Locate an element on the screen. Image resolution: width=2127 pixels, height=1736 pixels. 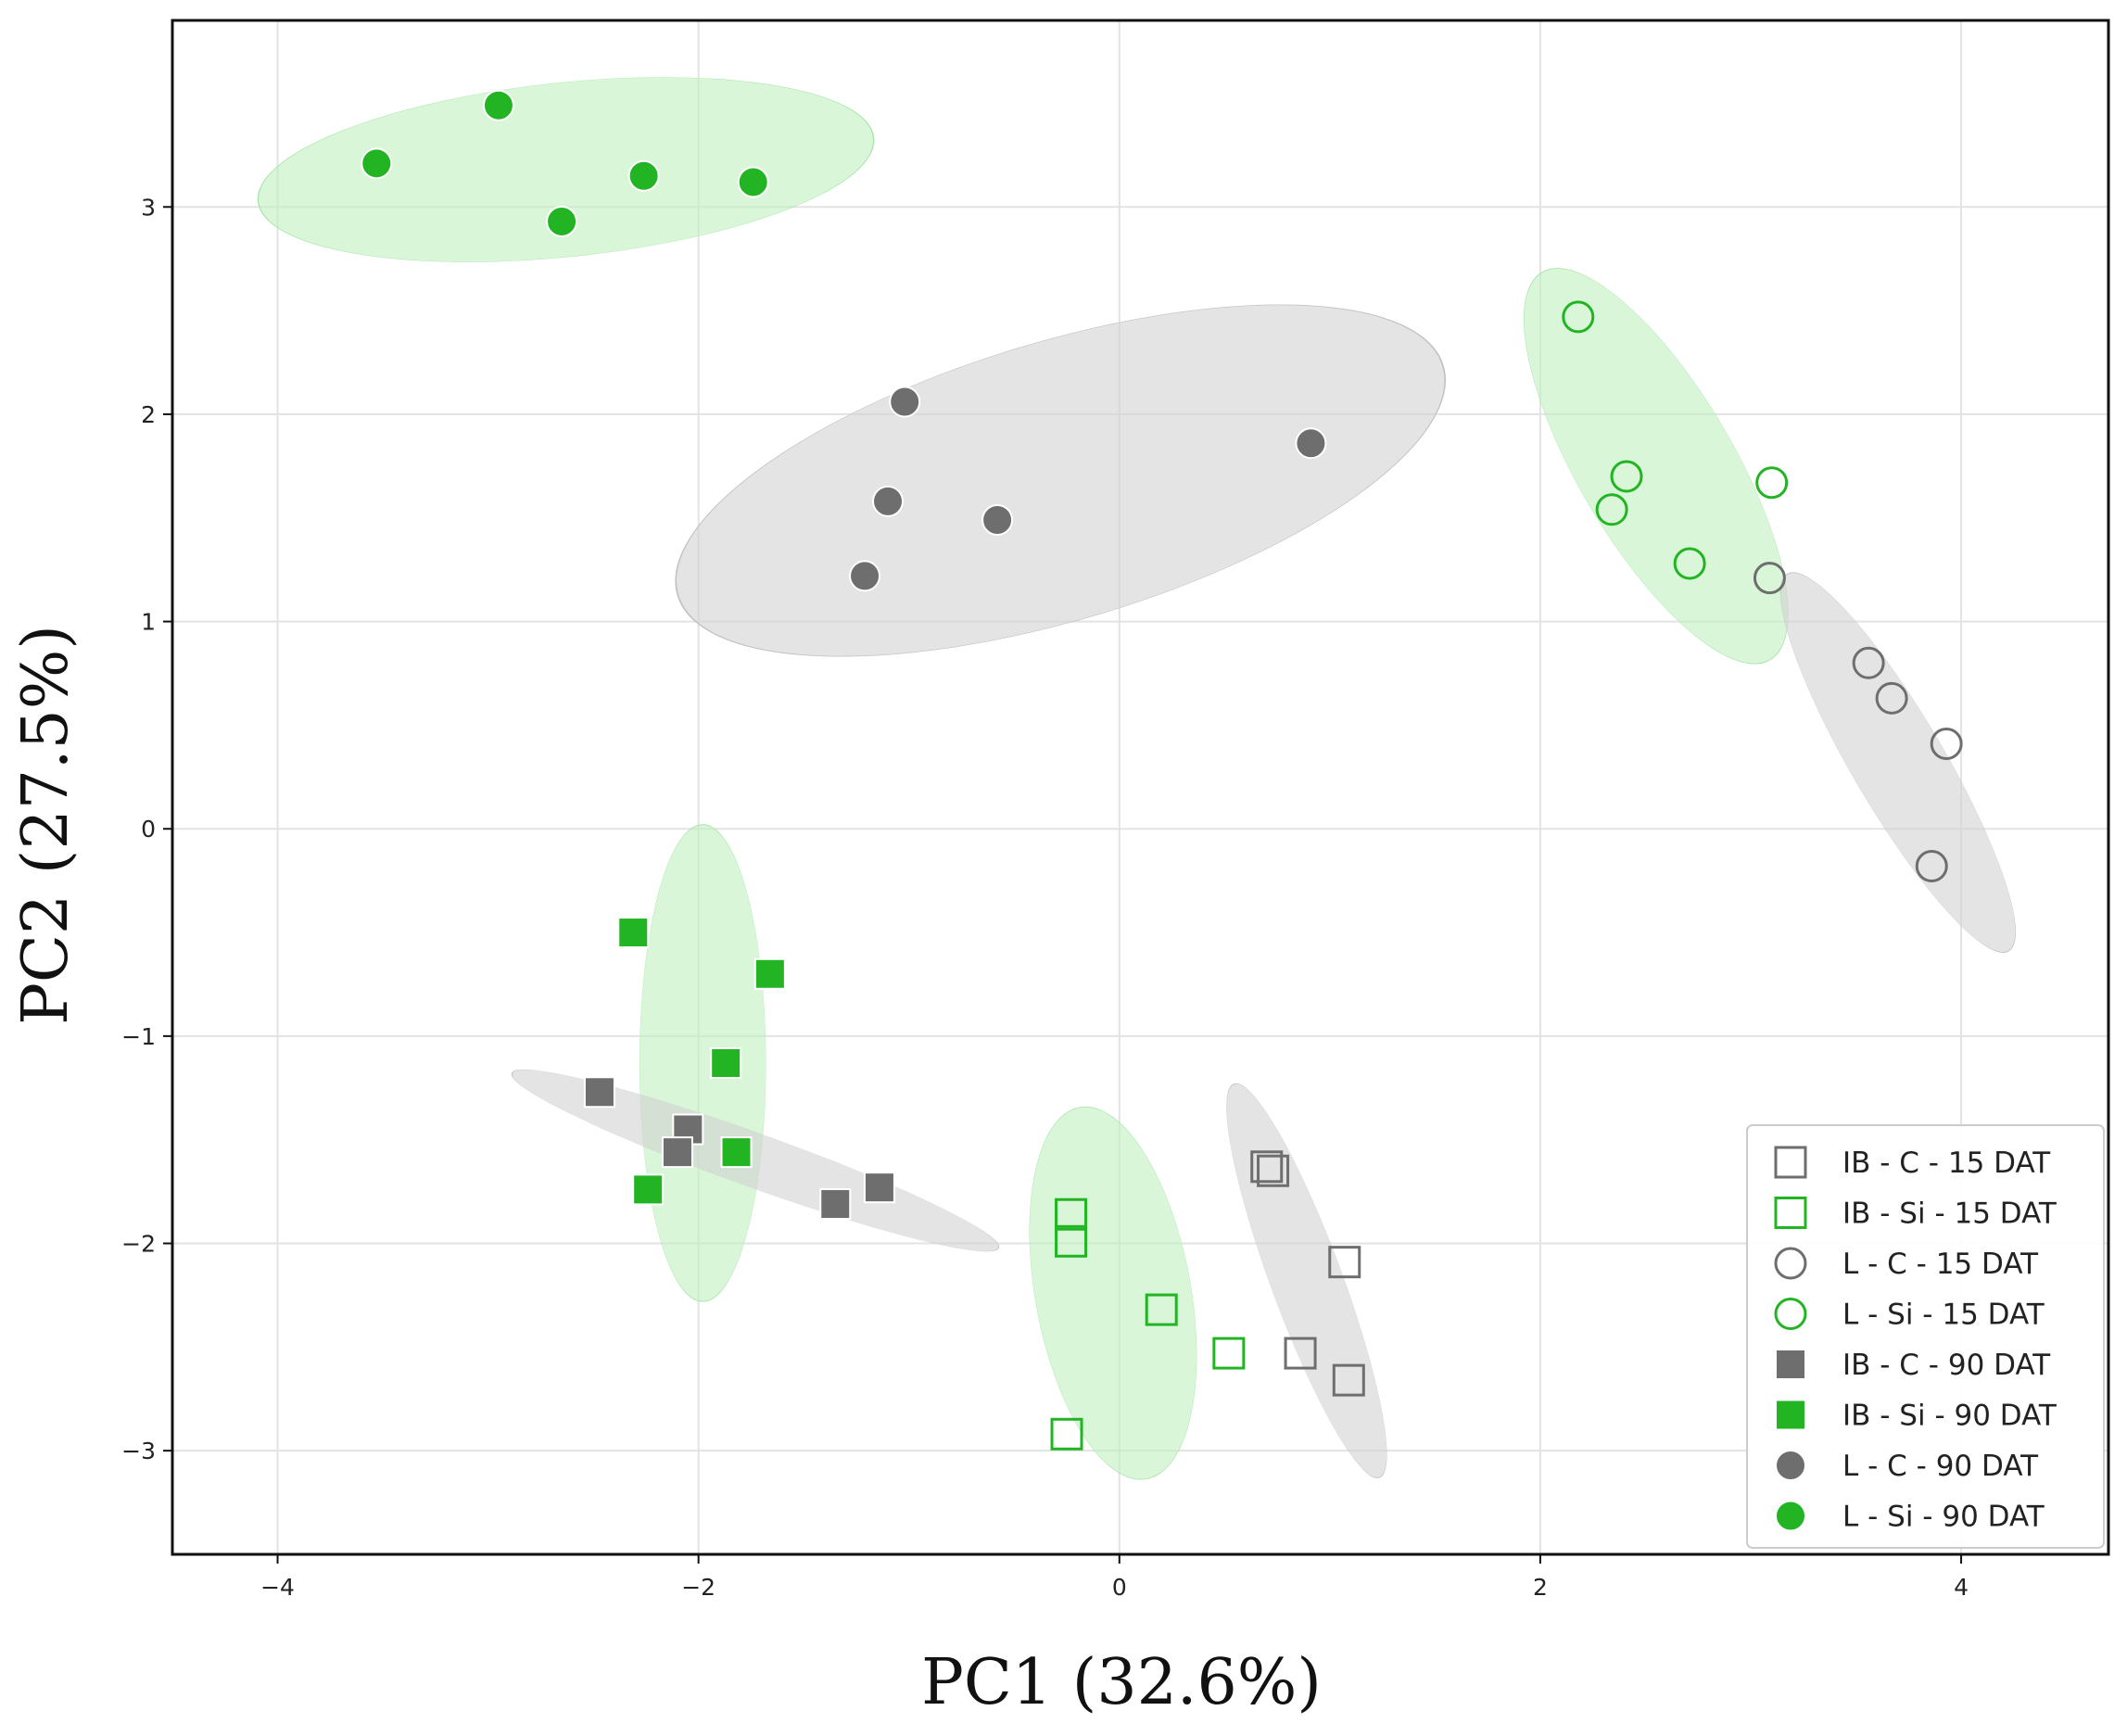
legend-label: L - C - 90 DAT is located at coordinates (1940, 1466).